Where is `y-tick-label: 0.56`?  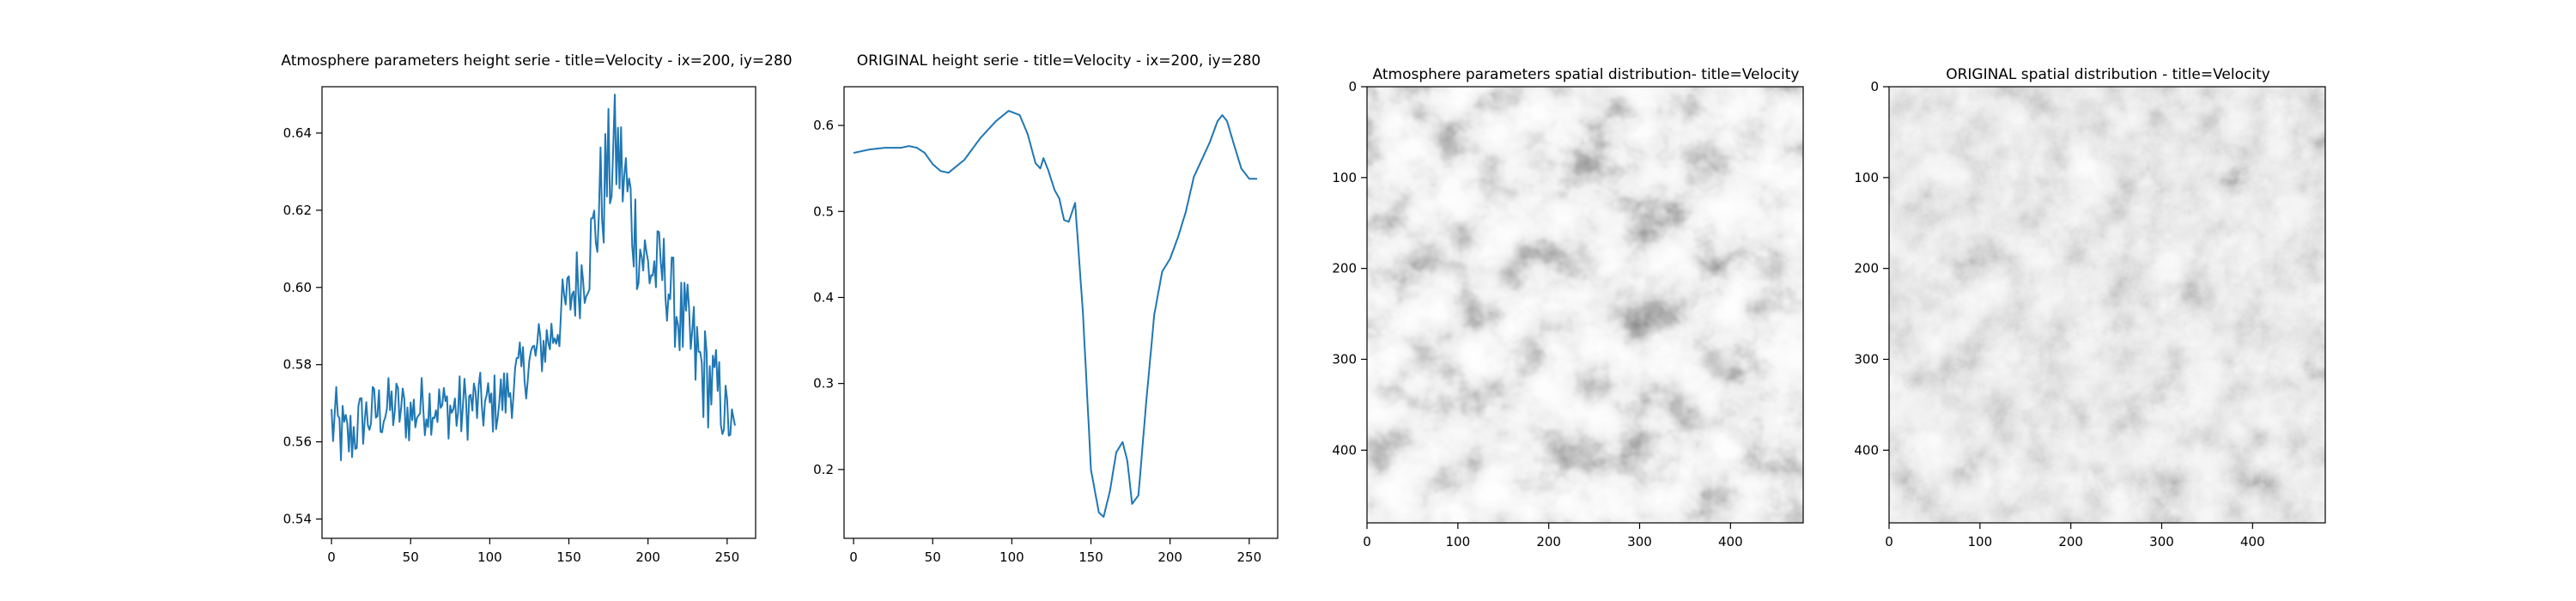
y-tick-label: 0.56 is located at coordinates (297, 442).